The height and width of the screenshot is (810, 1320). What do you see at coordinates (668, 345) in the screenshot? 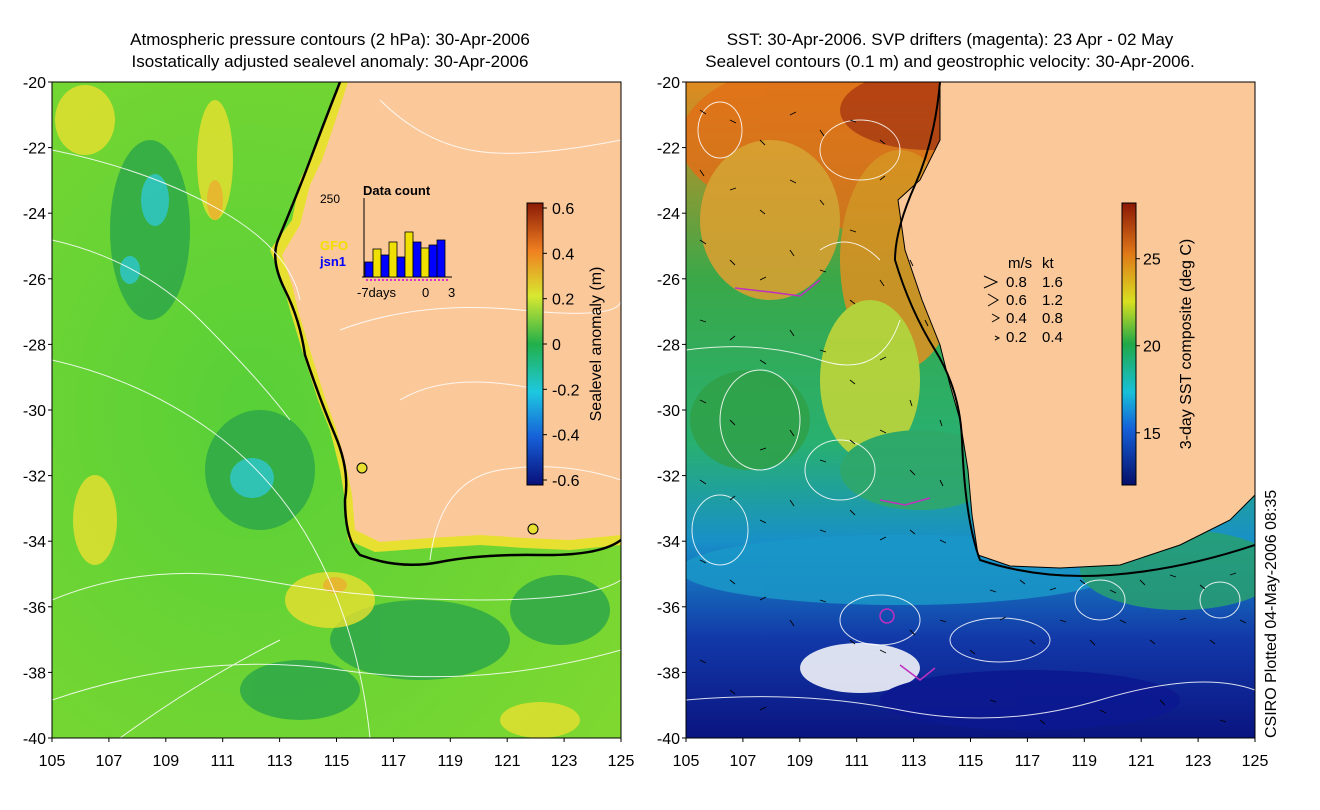
I see `right-ytick-label: -28` at bounding box center [668, 345].